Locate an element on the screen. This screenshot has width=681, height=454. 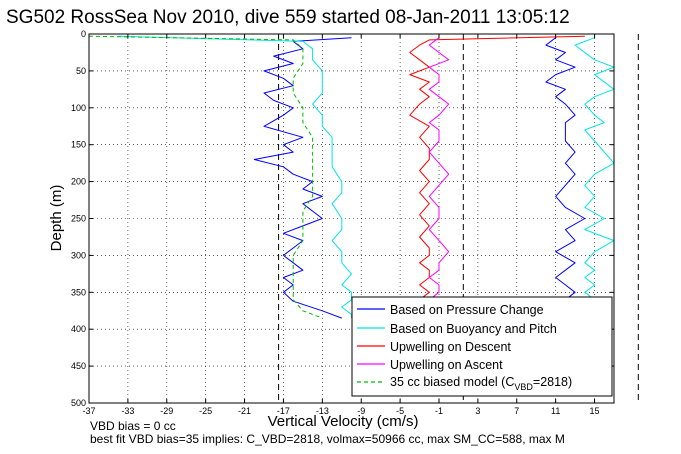
x-tick-label: -17 is located at coordinates (283, 411).